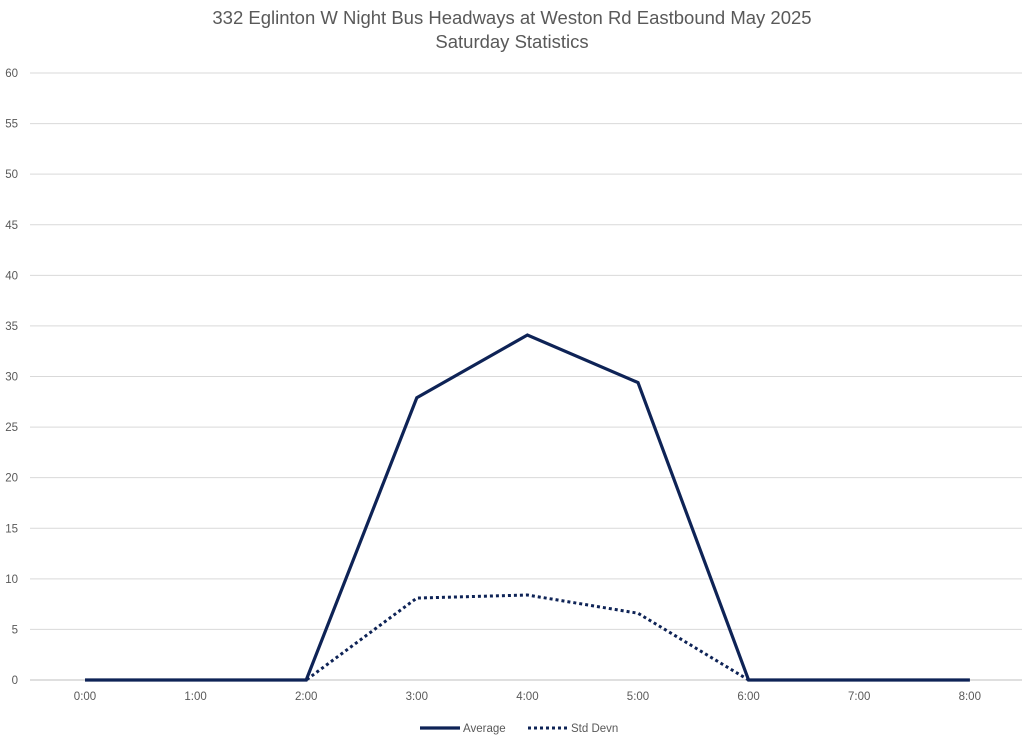 Image resolution: width=1024 pixels, height=737 pixels. I want to click on x-tick-label: 7:00, so click(859, 697).